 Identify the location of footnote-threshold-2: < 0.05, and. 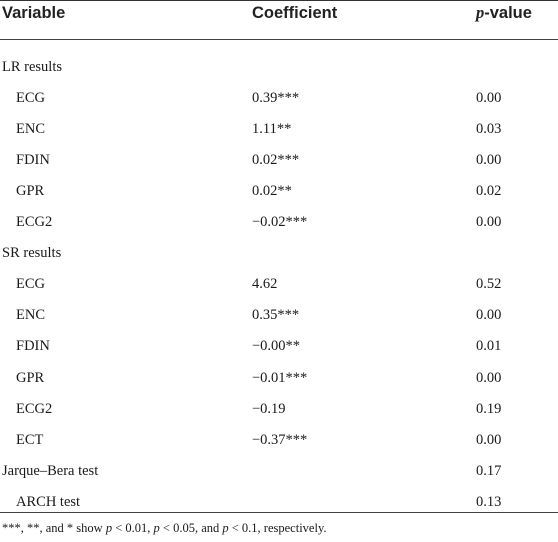
(191, 528).